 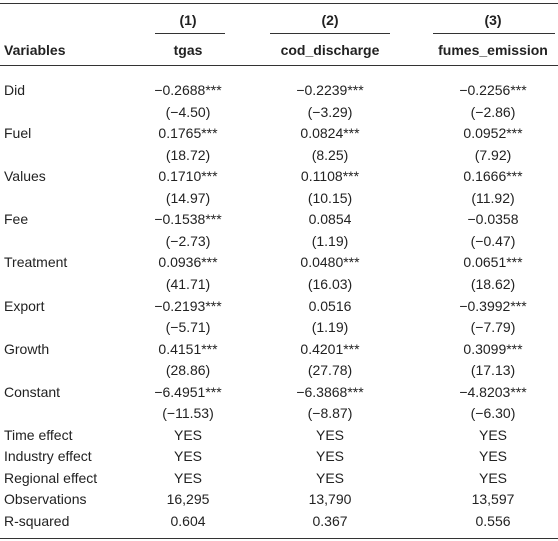 What do you see at coordinates (279, 538) in the screenshot?
I see `bottom-rule` at bounding box center [279, 538].